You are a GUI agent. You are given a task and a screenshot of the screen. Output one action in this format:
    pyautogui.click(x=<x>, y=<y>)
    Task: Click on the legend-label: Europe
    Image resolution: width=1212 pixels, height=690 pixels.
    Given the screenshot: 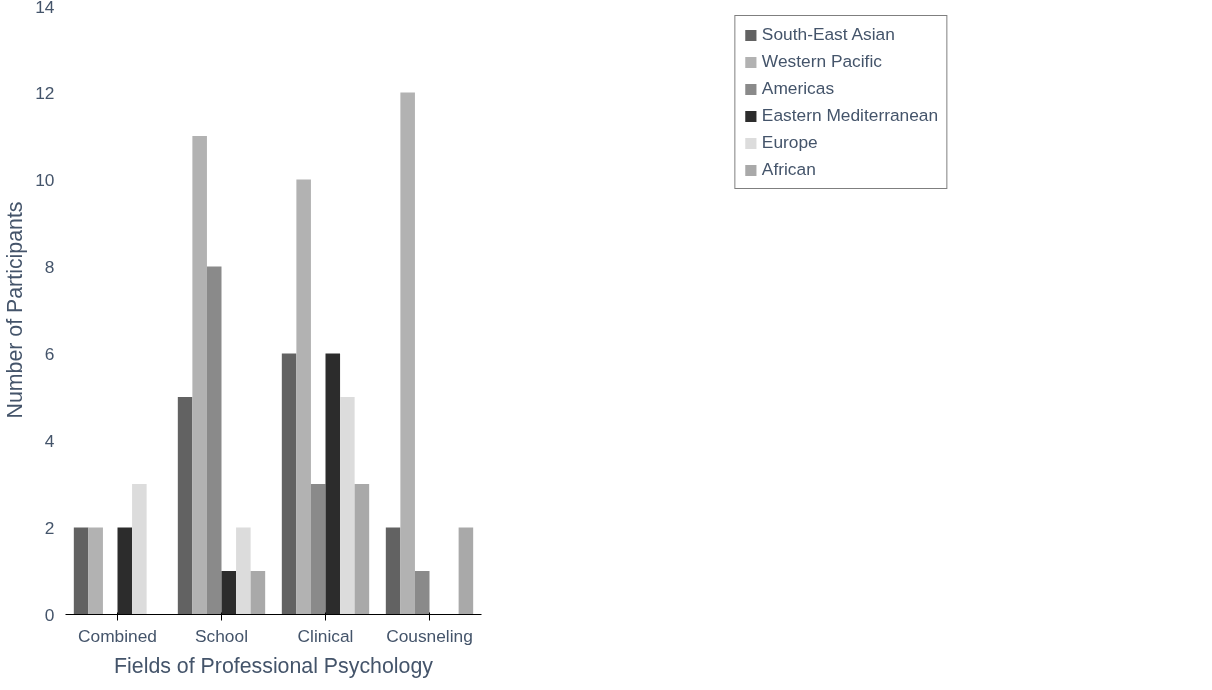 What is the action you would take?
    pyautogui.click(x=789, y=142)
    